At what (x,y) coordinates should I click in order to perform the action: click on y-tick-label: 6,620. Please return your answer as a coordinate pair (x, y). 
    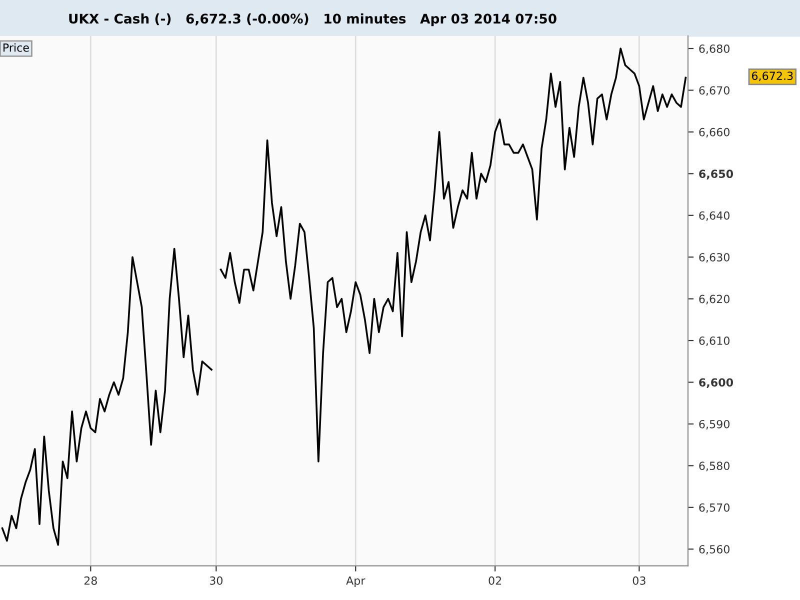
    Looking at the image, I should click on (714, 299).